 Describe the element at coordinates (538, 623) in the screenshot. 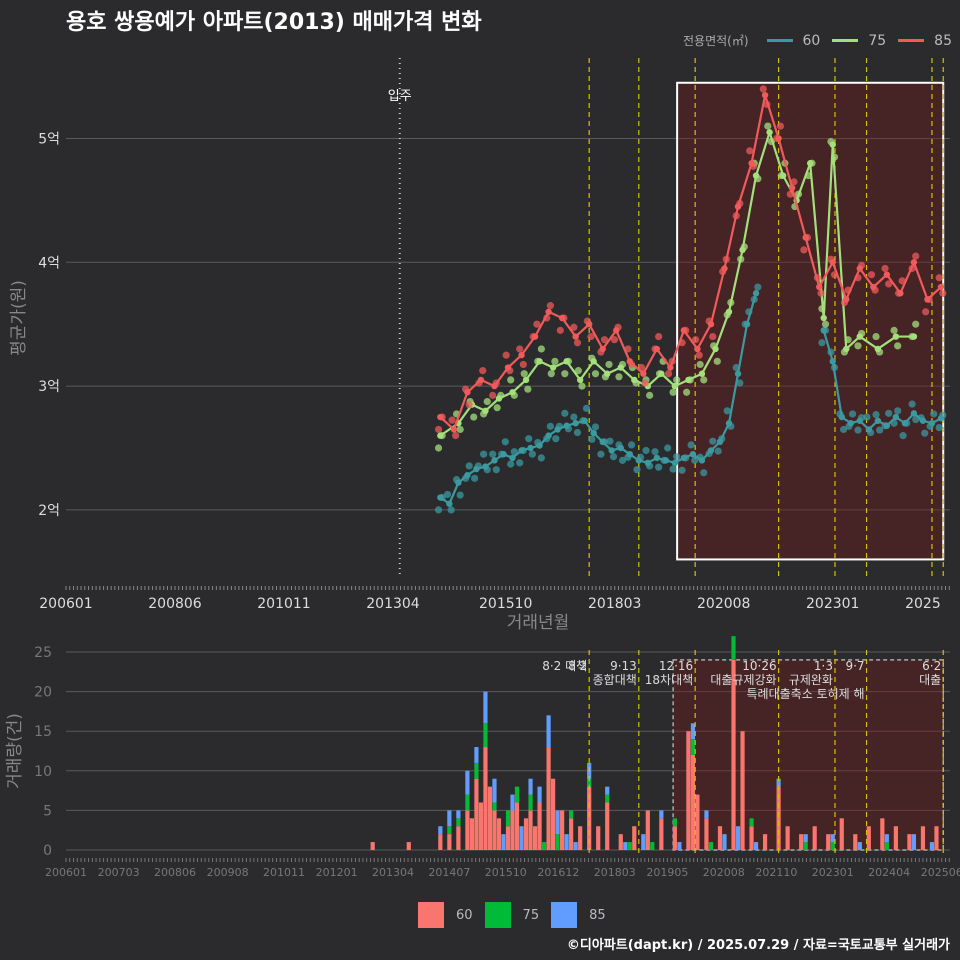

I see `x-axis-title: 거래년월` at that location.